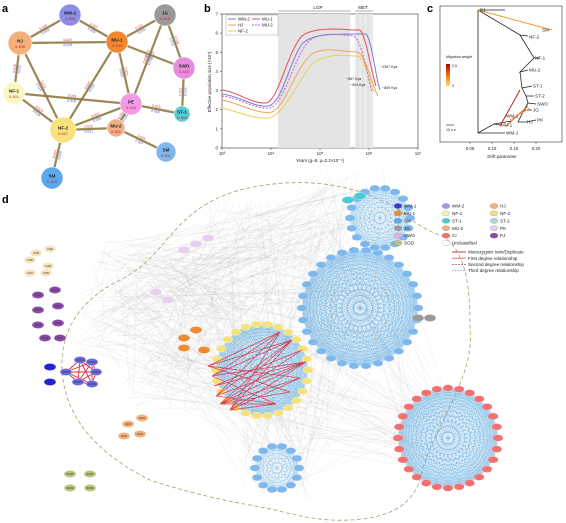  What do you see at coordinates (380, 218) in the screenshot?
I see `sm-top-cluster` at bounding box center [380, 218].